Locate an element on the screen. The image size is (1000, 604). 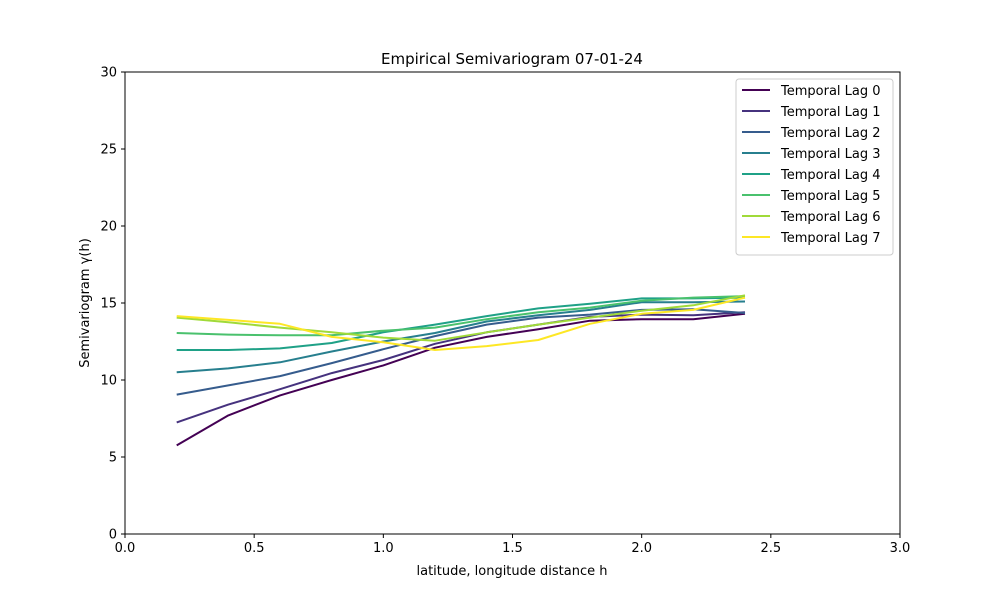
legend-label: Temporal Lag 5 is located at coordinates (830, 196).